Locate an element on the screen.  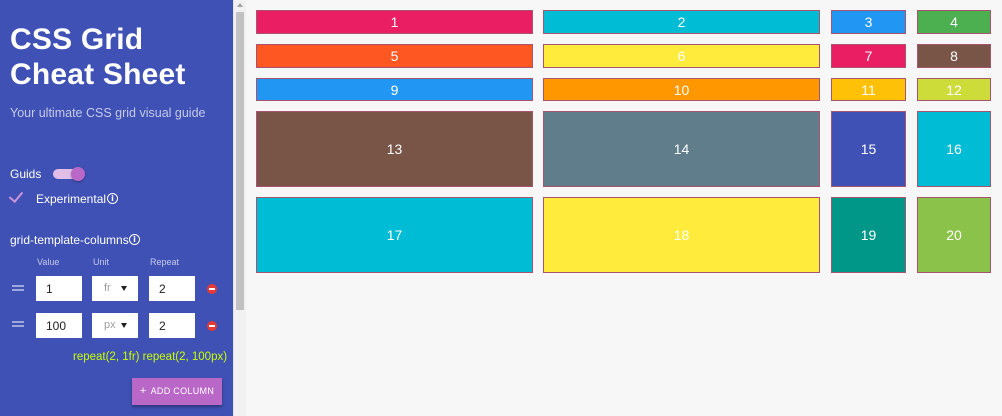
column-1-value-input is located at coordinates (59, 288).